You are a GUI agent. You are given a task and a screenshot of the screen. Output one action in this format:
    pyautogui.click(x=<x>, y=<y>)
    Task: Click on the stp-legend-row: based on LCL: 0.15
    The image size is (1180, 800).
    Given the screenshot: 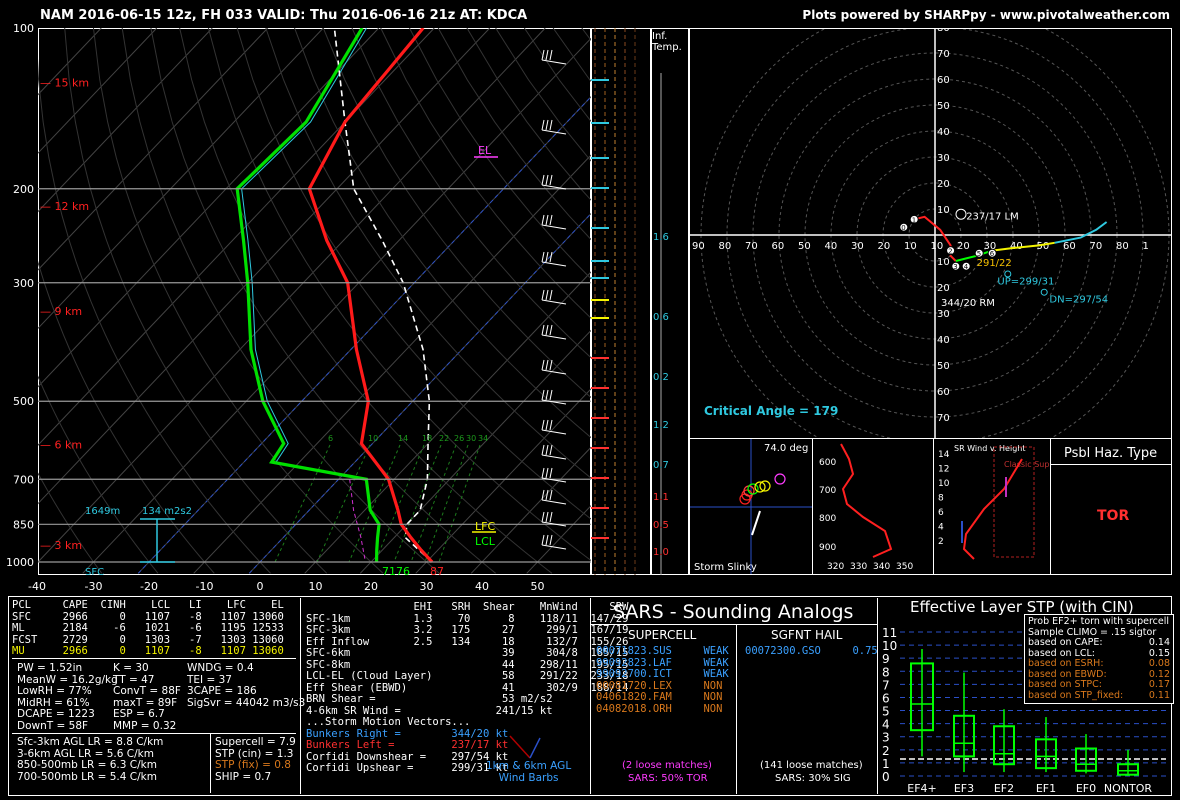 What is the action you would take?
    pyautogui.click(x=1099, y=653)
    